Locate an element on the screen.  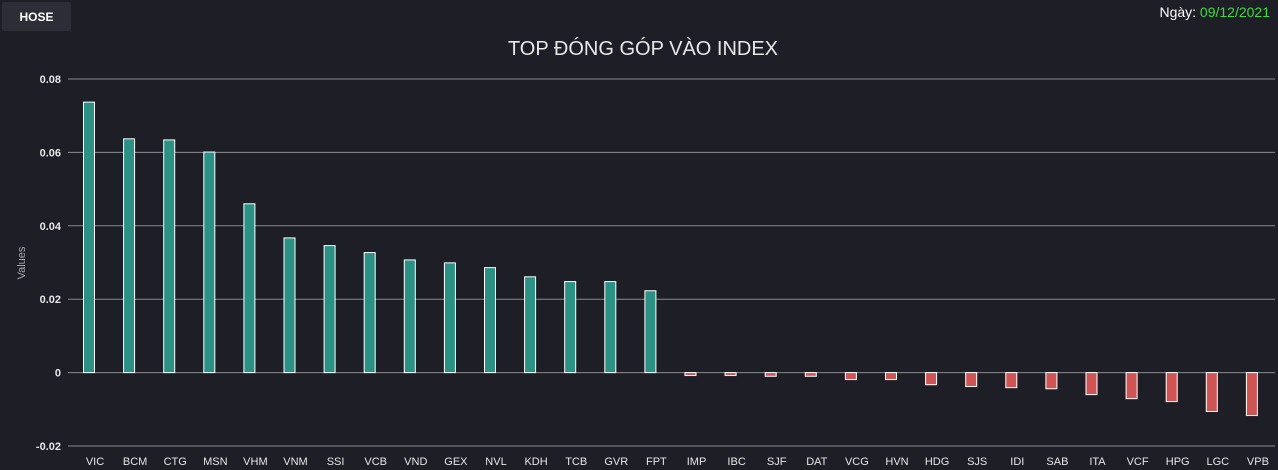
x-tick-label: IMP is located at coordinates (697, 462).